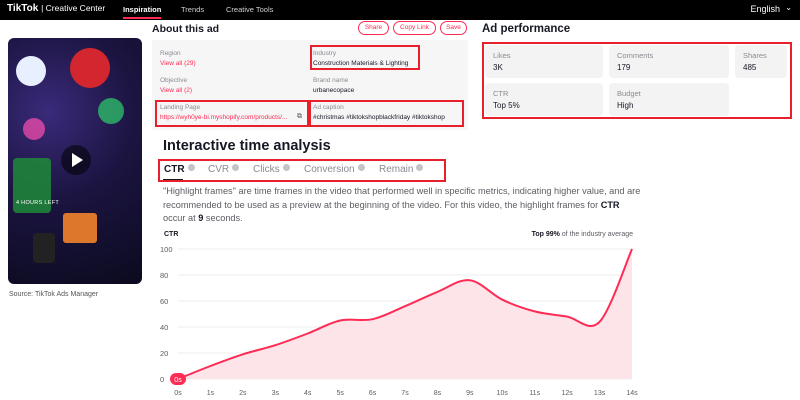 The height and width of the screenshot is (400, 800). What do you see at coordinates (178, 63) in the screenshot?
I see `region-link: View all (29)` at bounding box center [178, 63].